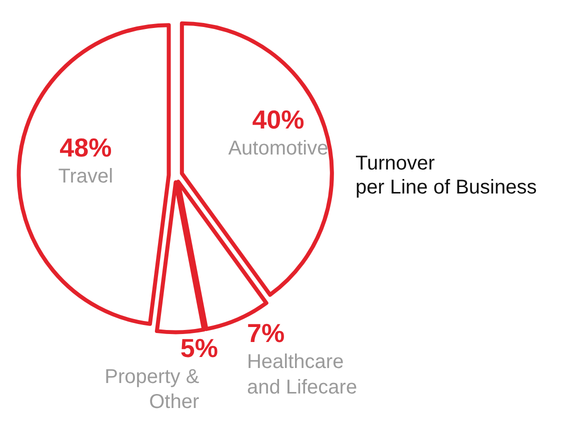  What do you see at coordinates (86, 176) in the screenshot?
I see `slice-label: Travel` at bounding box center [86, 176].